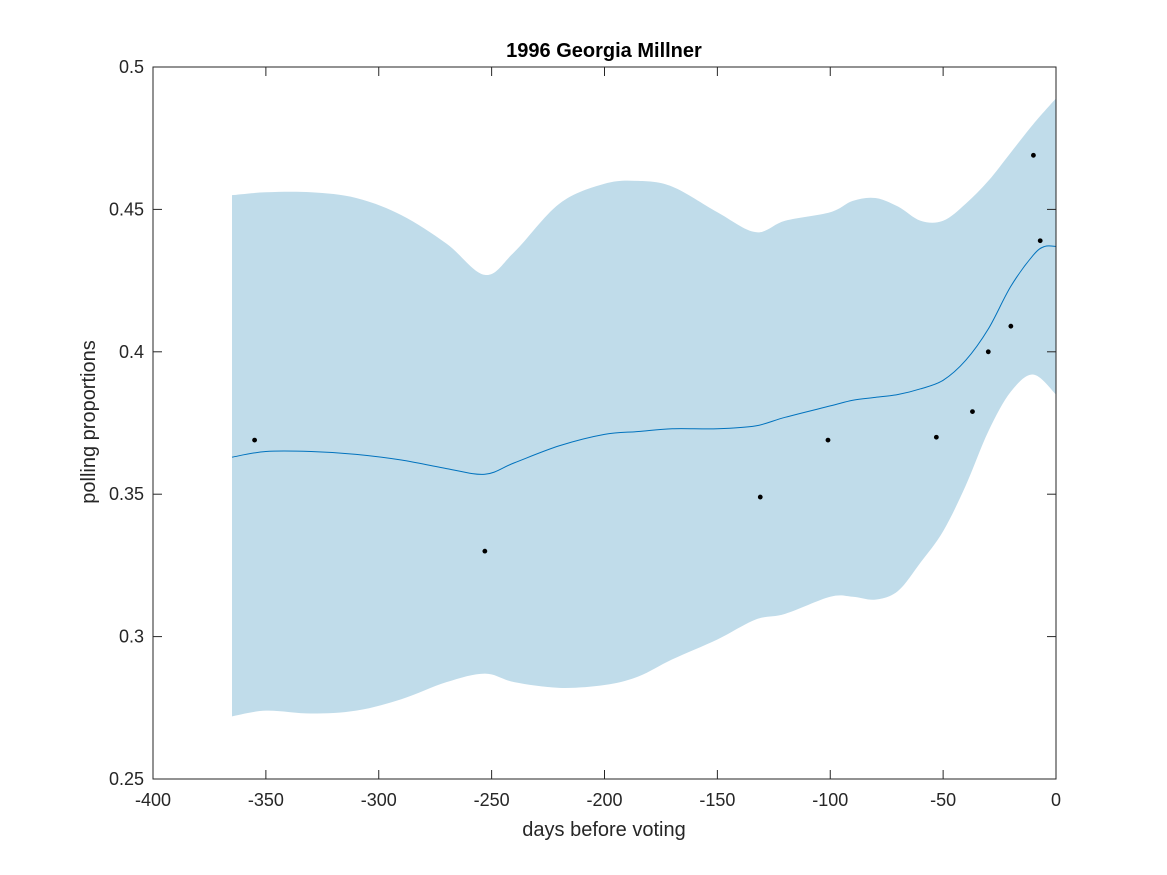 The height and width of the screenshot is (875, 1167). What do you see at coordinates (379, 800) in the screenshot?
I see `x-tick-label: -300` at bounding box center [379, 800].